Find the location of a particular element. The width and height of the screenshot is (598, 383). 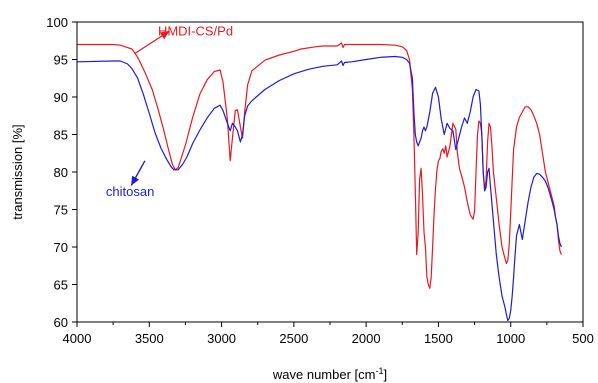

x-axis-label: wave number [cm-1] is located at coordinates (329, 374).